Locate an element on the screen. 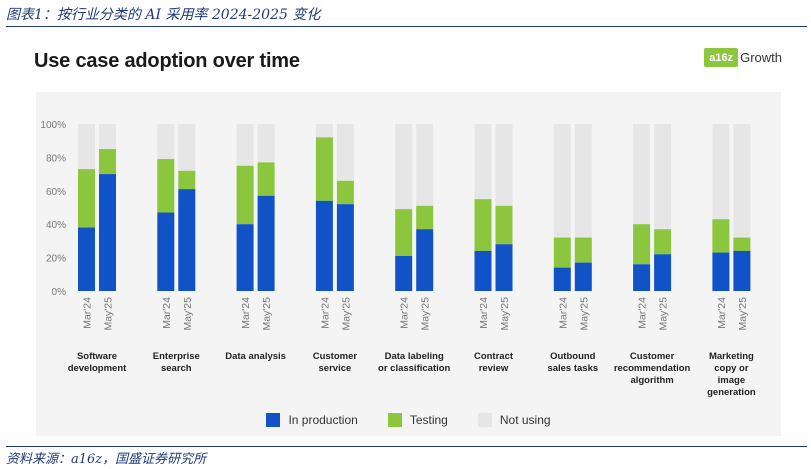  logo-text: Growth is located at coordinates (761, 57).